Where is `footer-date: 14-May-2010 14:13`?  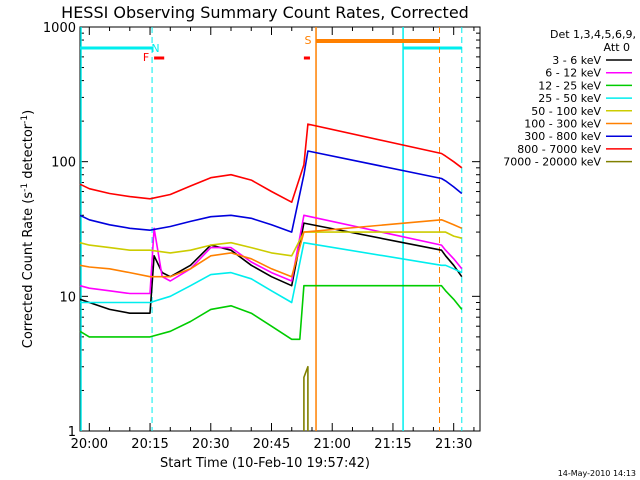
footer-date: 14-May-2010 14:13 is located at coordinates (597, 473).